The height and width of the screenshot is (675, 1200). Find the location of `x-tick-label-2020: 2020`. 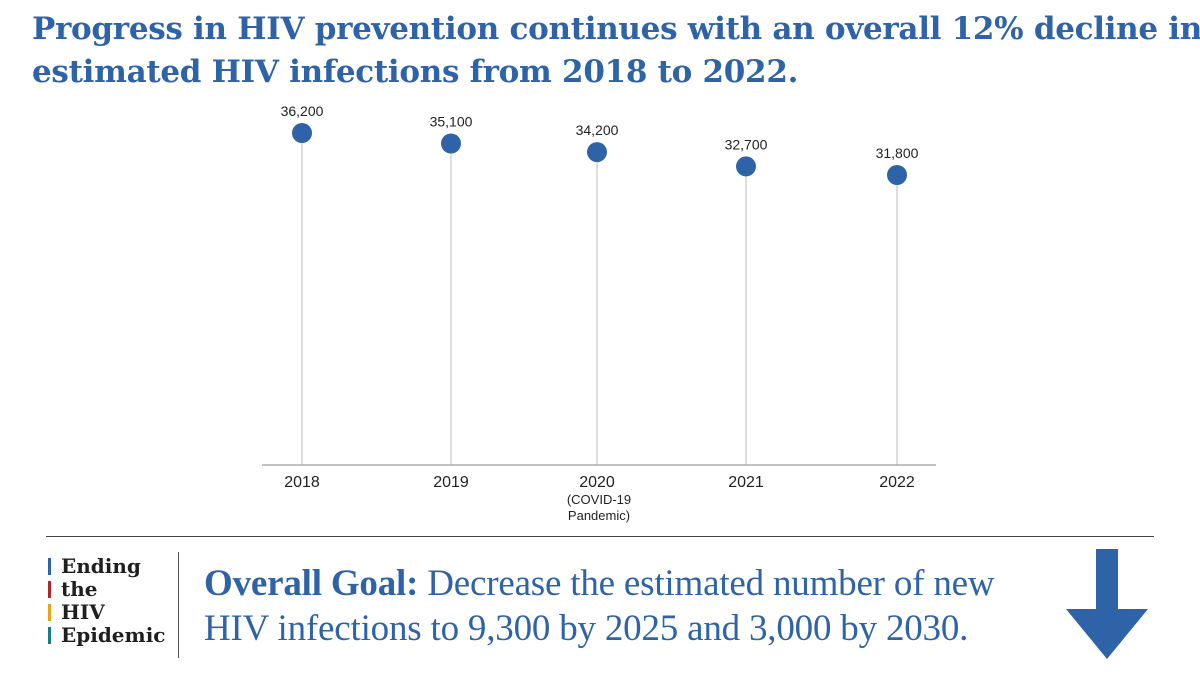

x-tick-label-2020: 2020 is located at coordinates (597, 482).